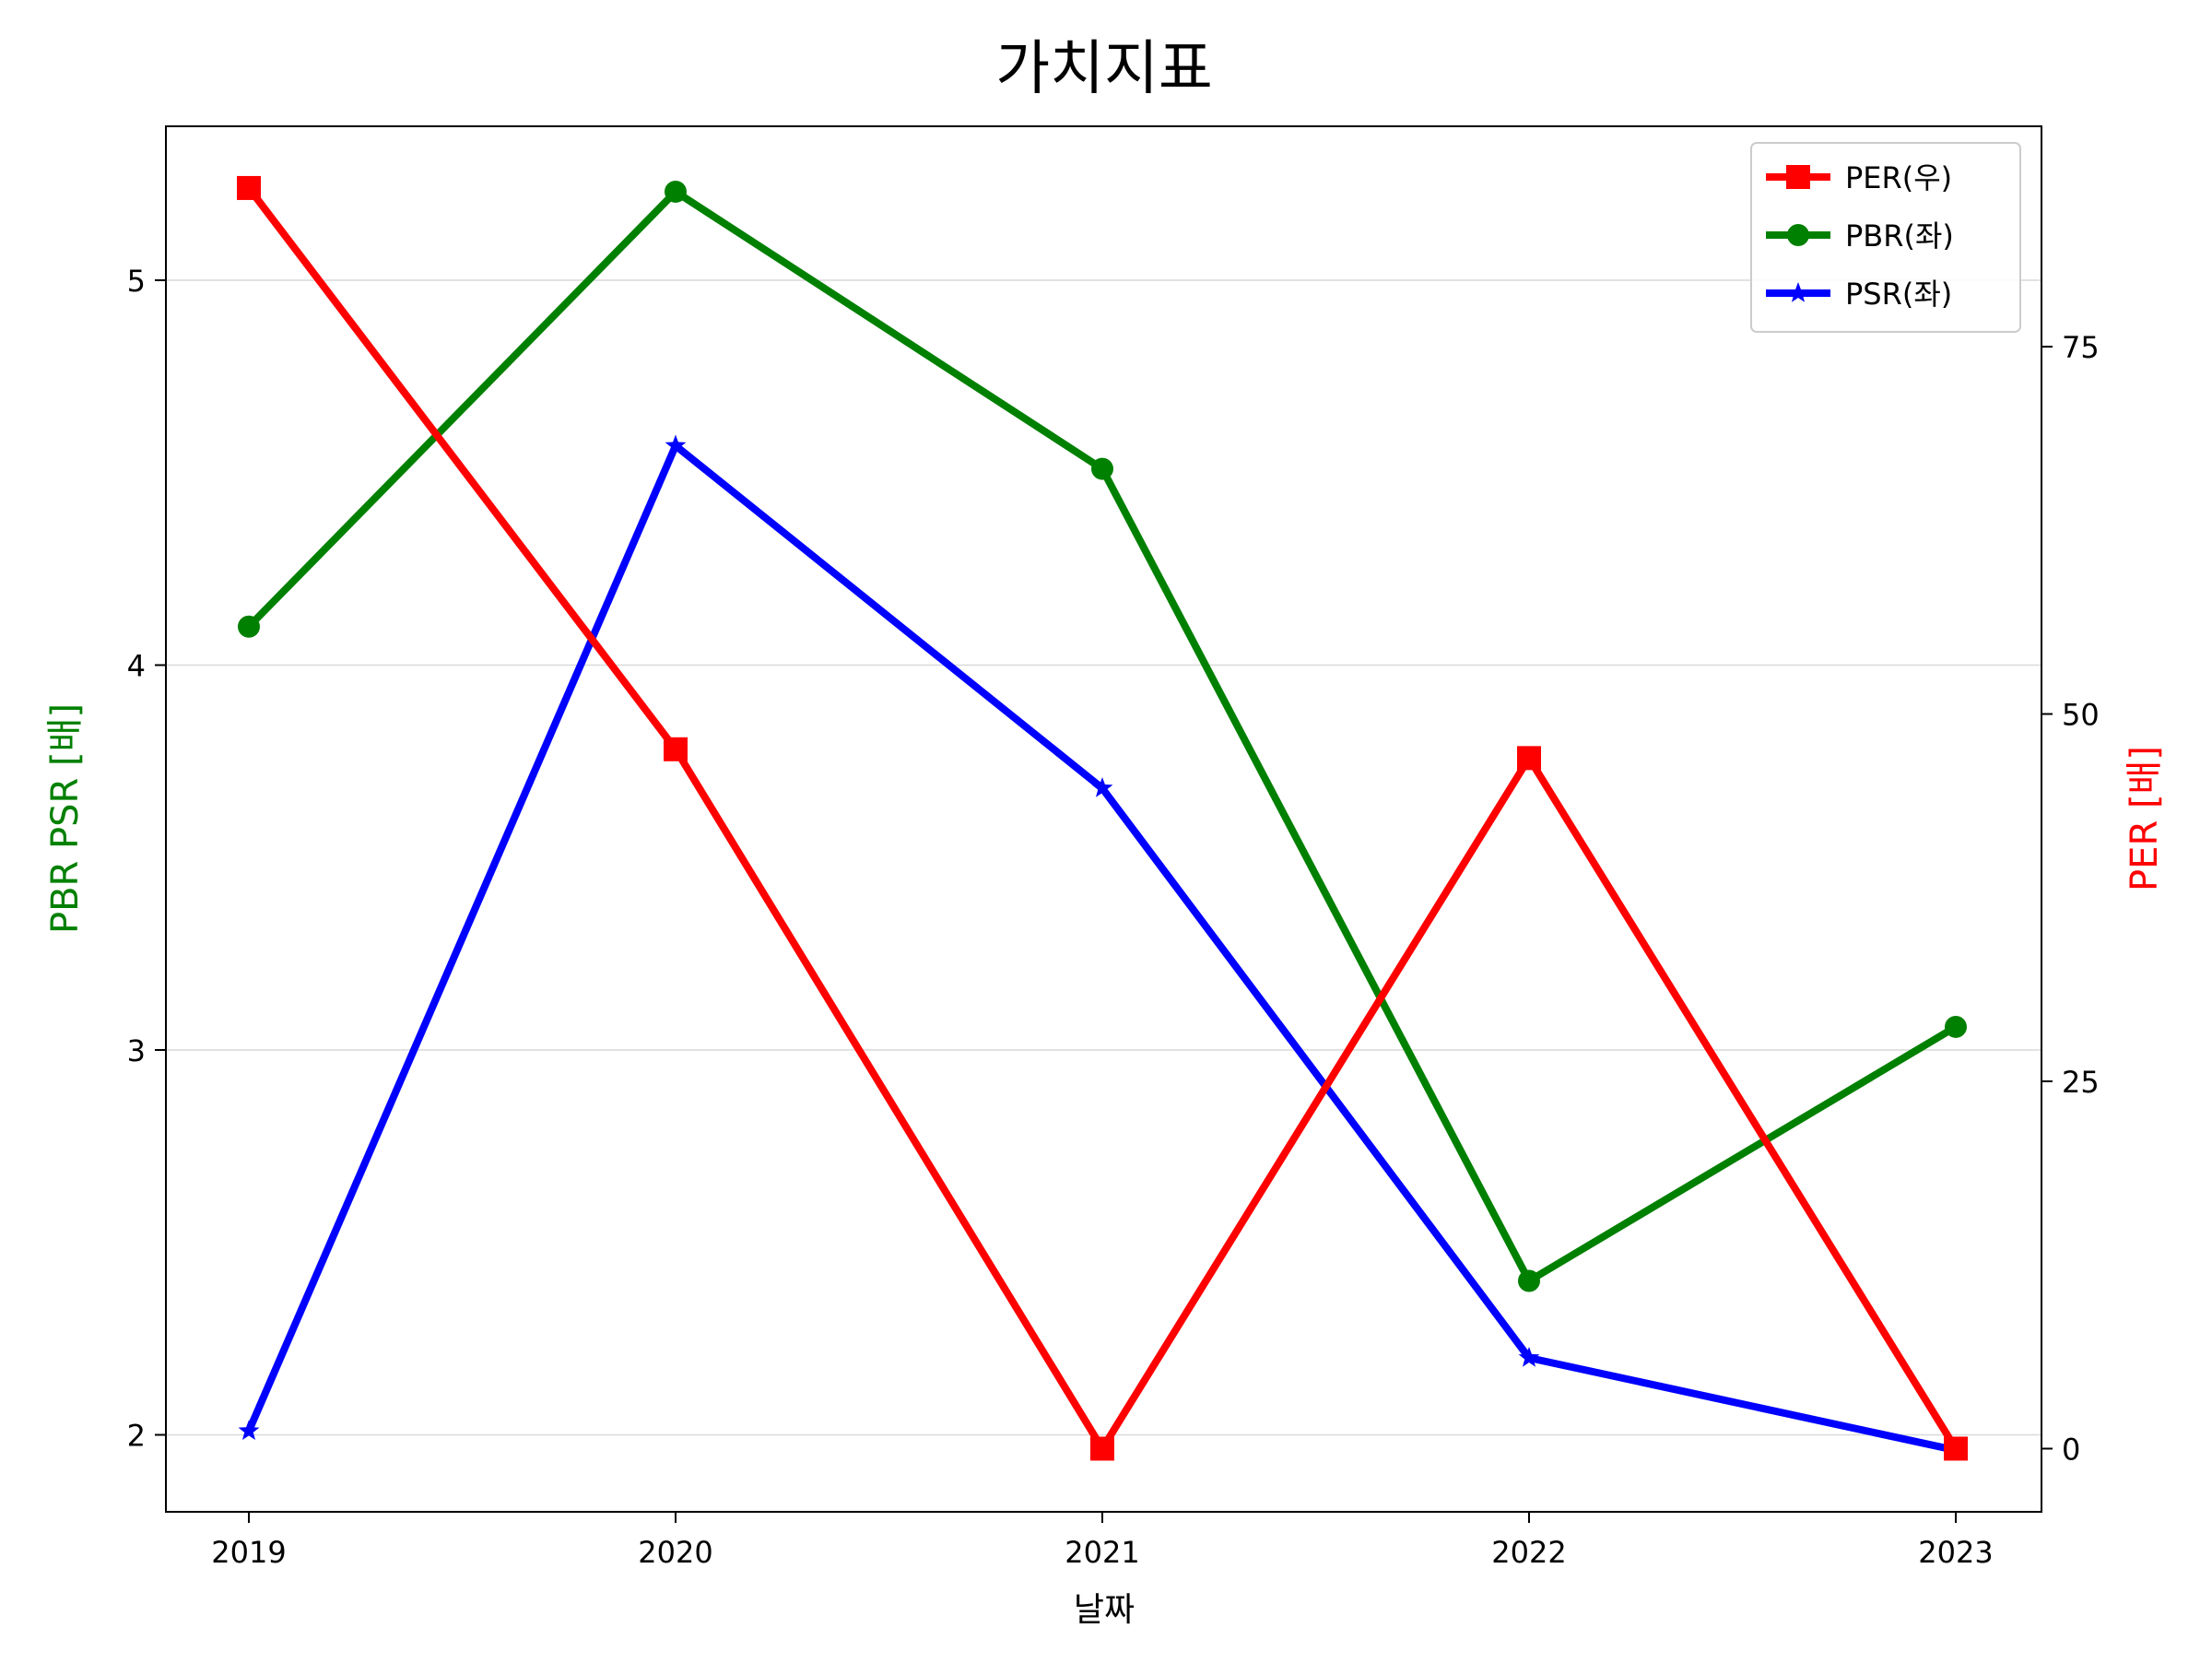 The image size is (2212, 1663). Describe the element at coordinates (1528, 1552) in the screenshot. I see `x-axis-tick-label: 2022` at that location.